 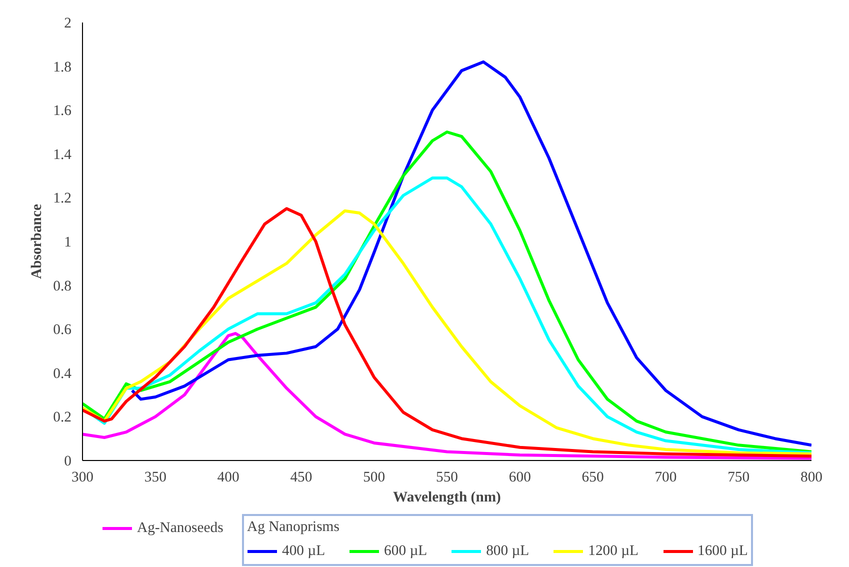 What do you see at coordinates (180, 528) in the screenshot?
I see `legend-label: Ag-Nanoseeds` at bounding box center [180, 528].